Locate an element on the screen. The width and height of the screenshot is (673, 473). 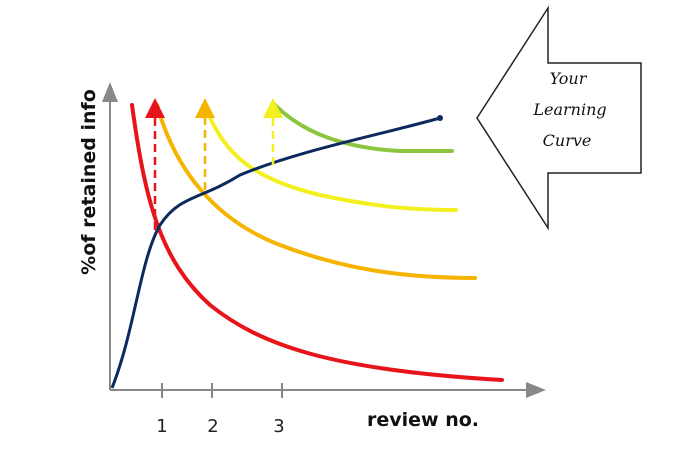
x-tick-label: 3 is located at coordinates (278, 426).